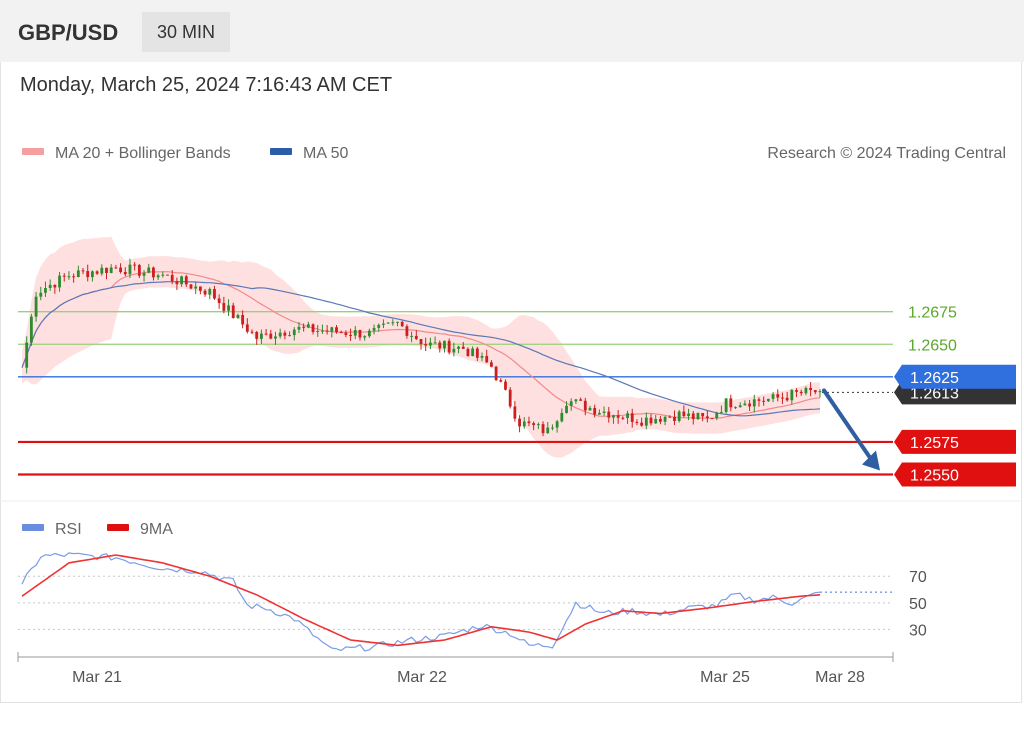 The image size is (1024, 729). What do you see at coordinates (886, 153) in the screenshot?
I see `research-credit: Research © 2024 Trading Central` at bounding box center [886, 153].